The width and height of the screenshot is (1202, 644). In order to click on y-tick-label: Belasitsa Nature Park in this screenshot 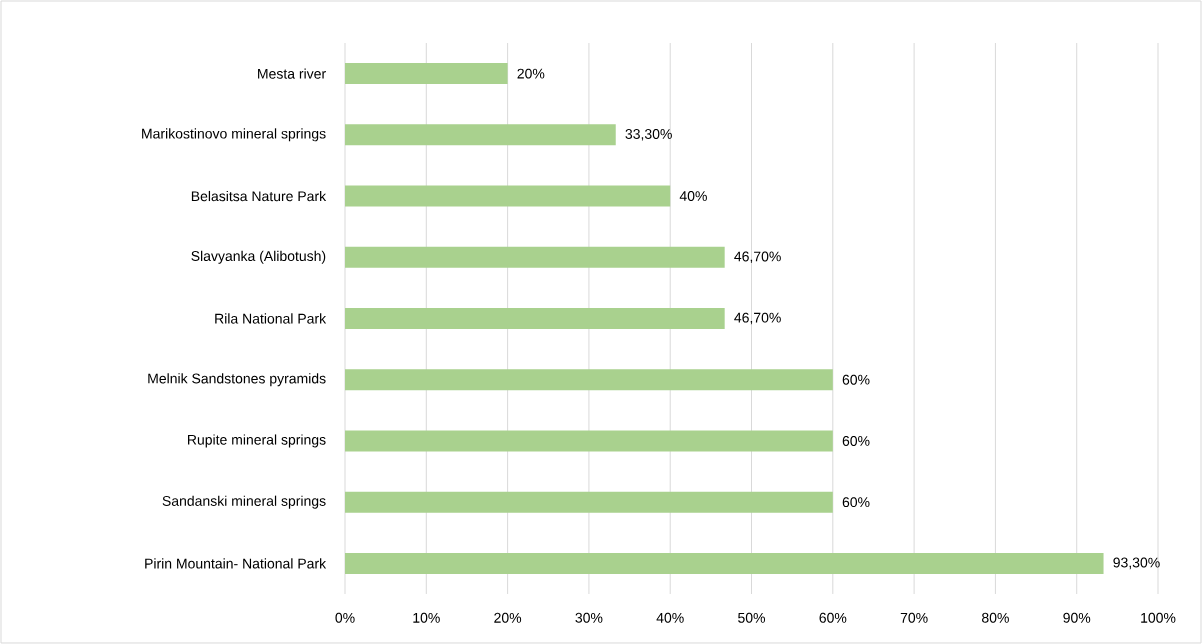, I will do `click(259, 196)`.